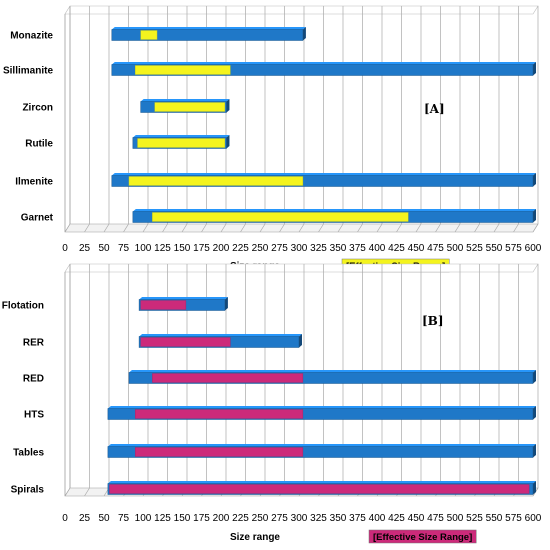 The width and height of the screenshot is (550, 550). I want to click on bar-row: Spirals, so click(274, 488).